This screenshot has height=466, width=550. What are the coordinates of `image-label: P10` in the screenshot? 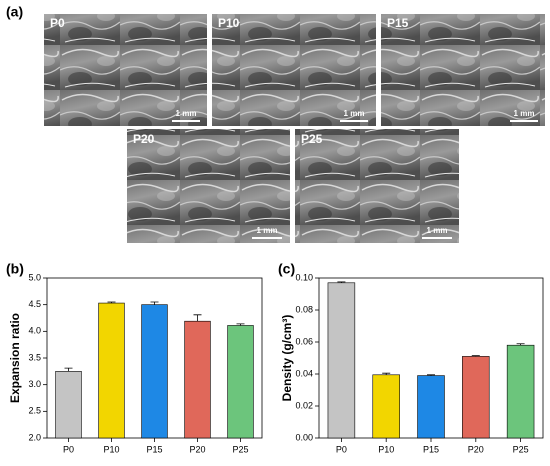 It's located at (229, 23).